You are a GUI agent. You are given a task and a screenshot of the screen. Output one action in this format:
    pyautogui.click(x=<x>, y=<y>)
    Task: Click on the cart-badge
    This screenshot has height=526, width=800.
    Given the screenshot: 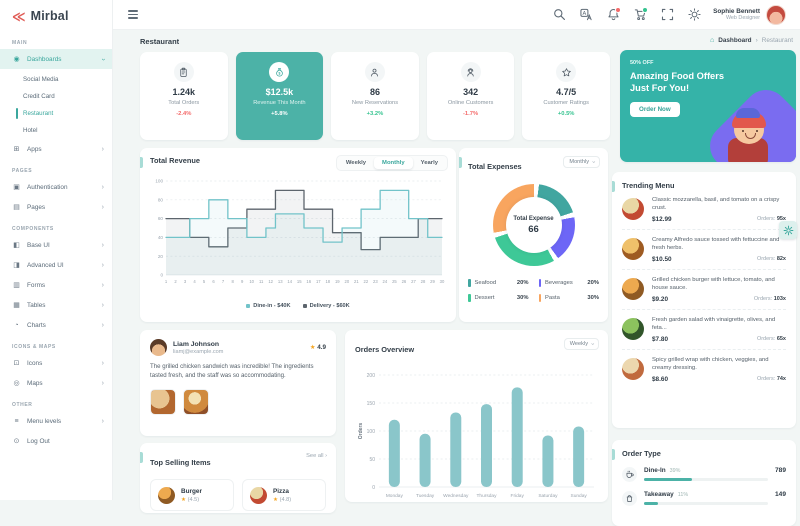 What is the action you would take?
    pyautogui.click(x=645, y=9)
    